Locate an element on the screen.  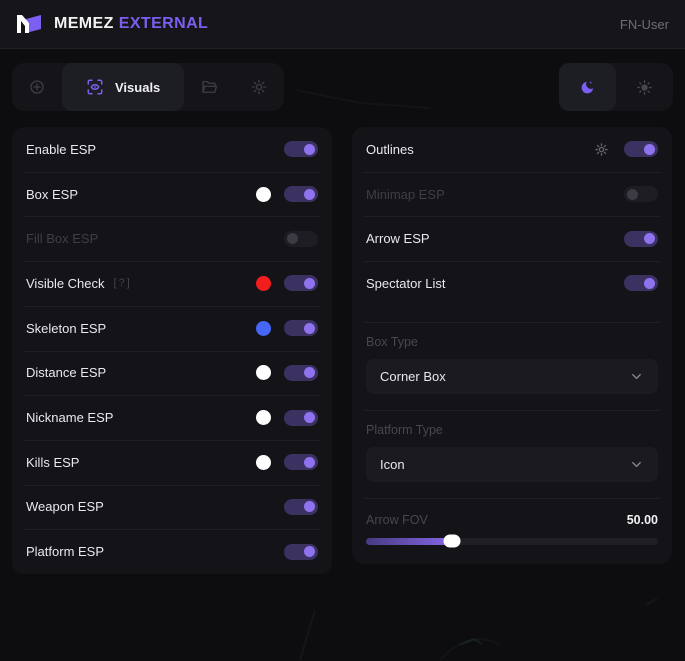
setting-row: Platform ESP is located at coordinates (172, 551).